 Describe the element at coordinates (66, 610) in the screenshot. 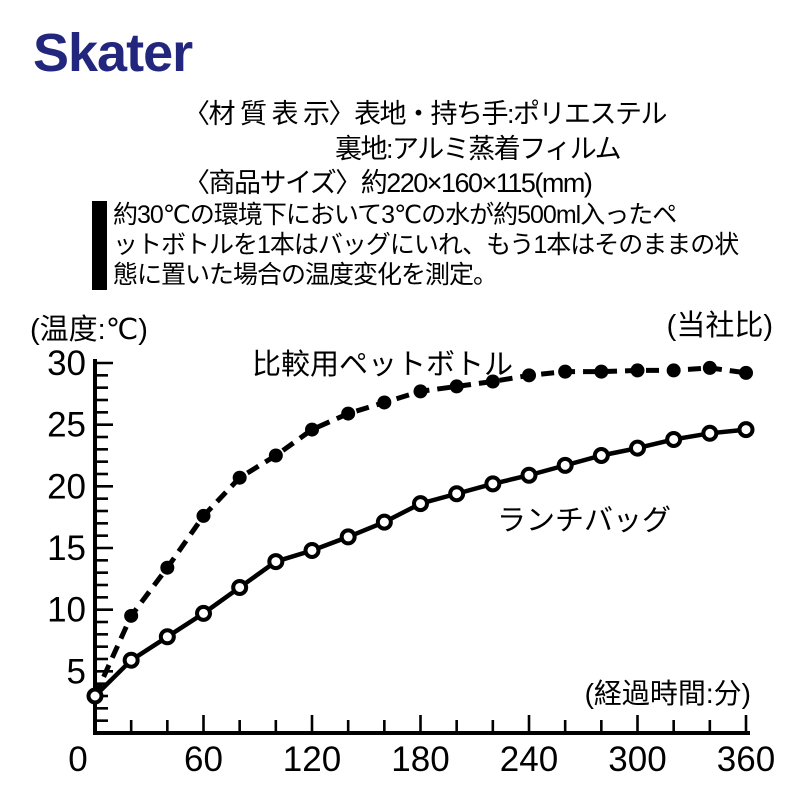

I see `y-tick-label: 10` at that location.